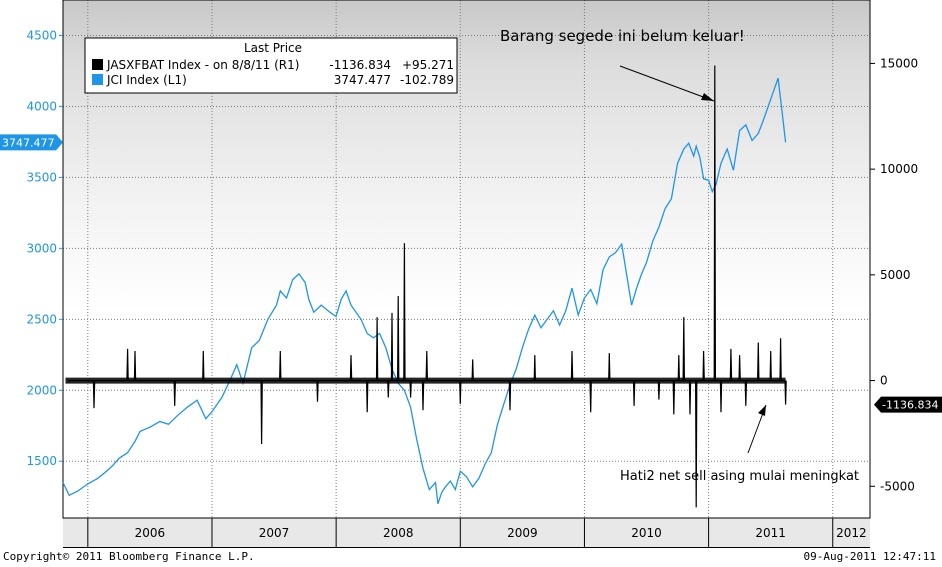 This screenshot has height=567, width=942. What do you see at coordinates (428, 65) in the screenshot?
I see `legend-change-value: +95.271` at bounding box center [428, 65].